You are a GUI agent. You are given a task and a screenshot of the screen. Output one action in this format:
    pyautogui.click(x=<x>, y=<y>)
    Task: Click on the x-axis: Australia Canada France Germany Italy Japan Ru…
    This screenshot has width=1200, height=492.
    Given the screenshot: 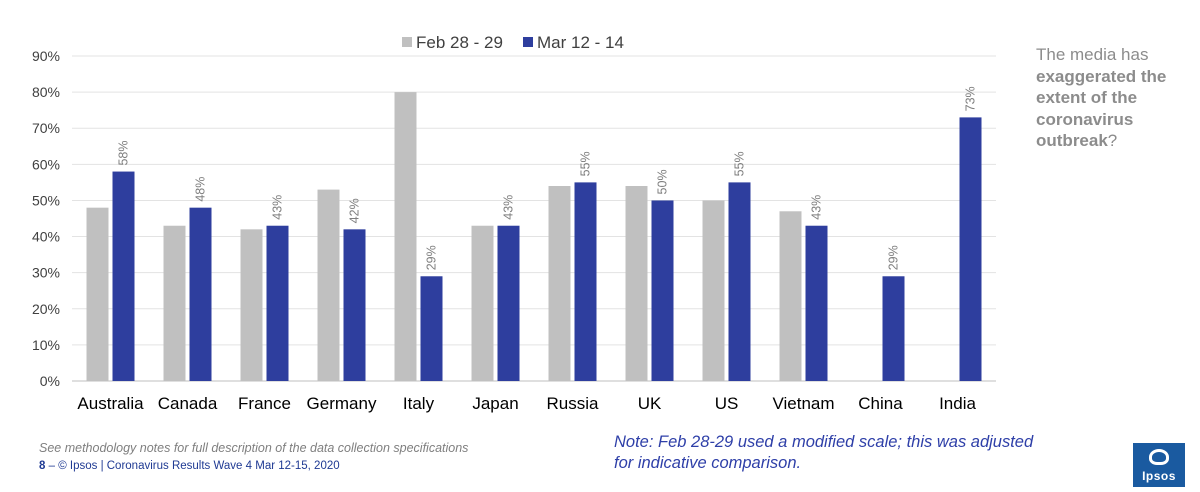 What is the action you would take?
    pyautogui.click(x=526, y=403)
    